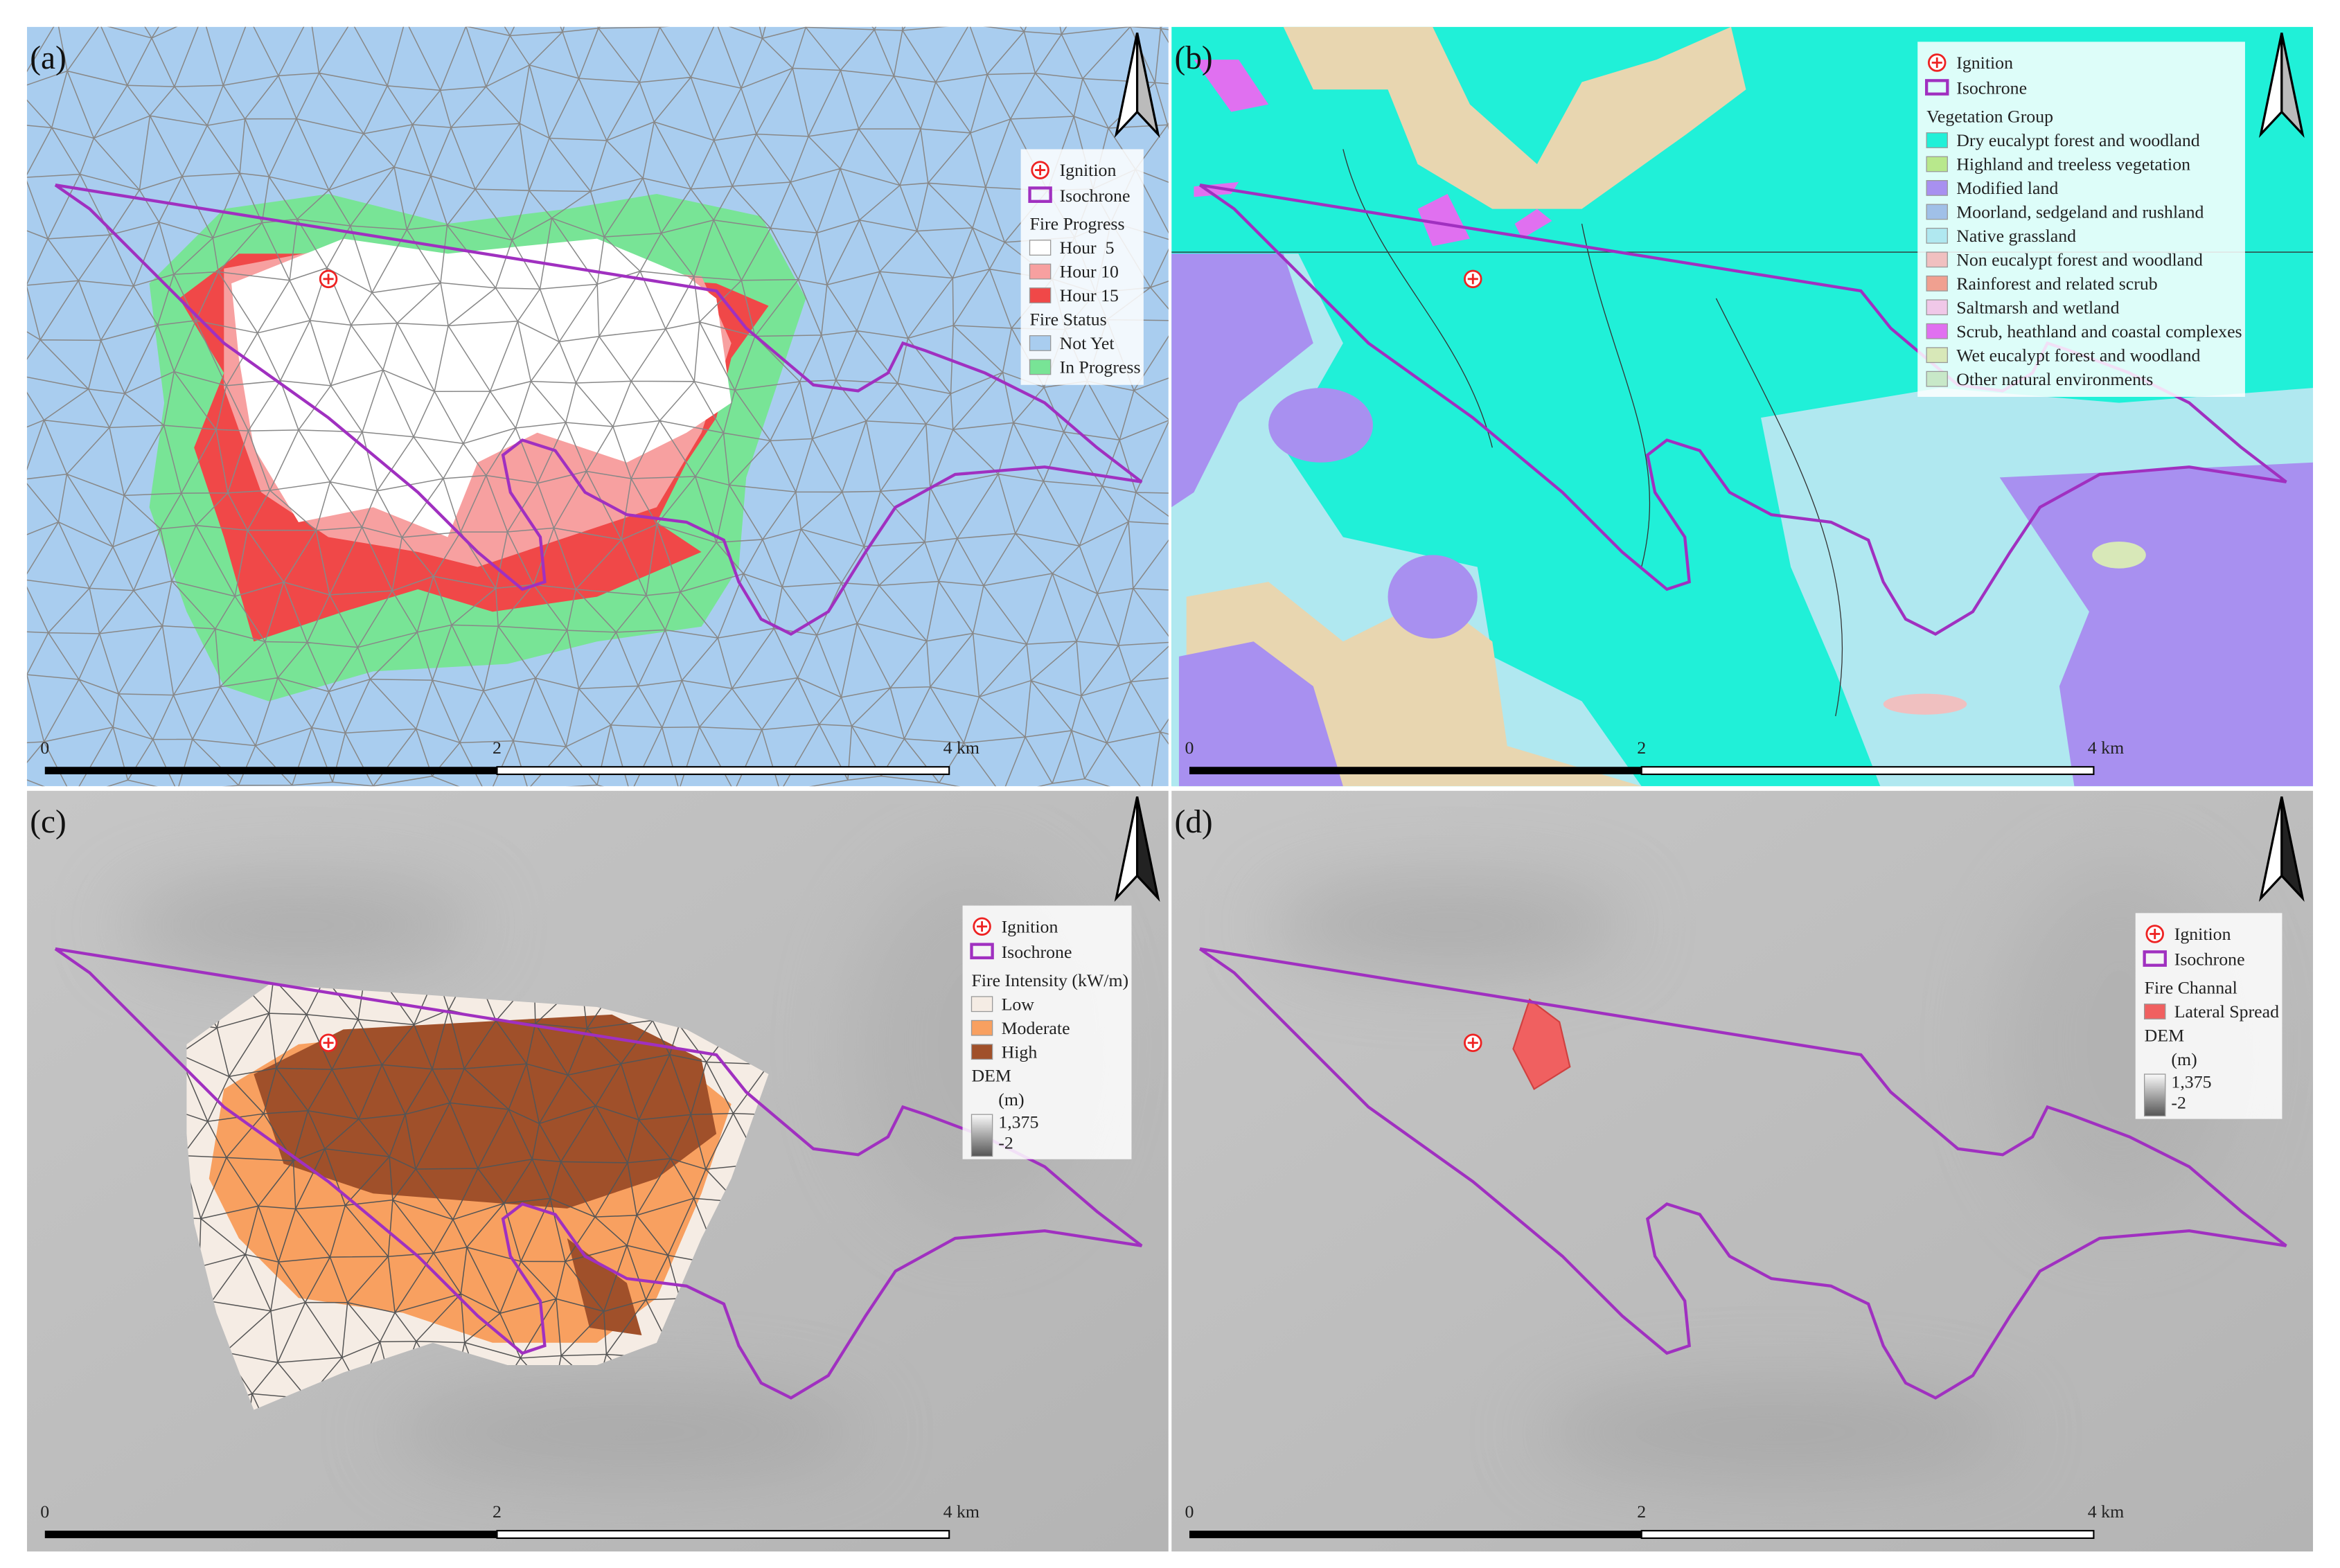 Image resolution: width=2340 pixels, height=1568 pixels. What do you see at coordinates (1089, 272) in the screenshot?
I see `legend-label: Hour 10` at bounding box center [1089, 272].